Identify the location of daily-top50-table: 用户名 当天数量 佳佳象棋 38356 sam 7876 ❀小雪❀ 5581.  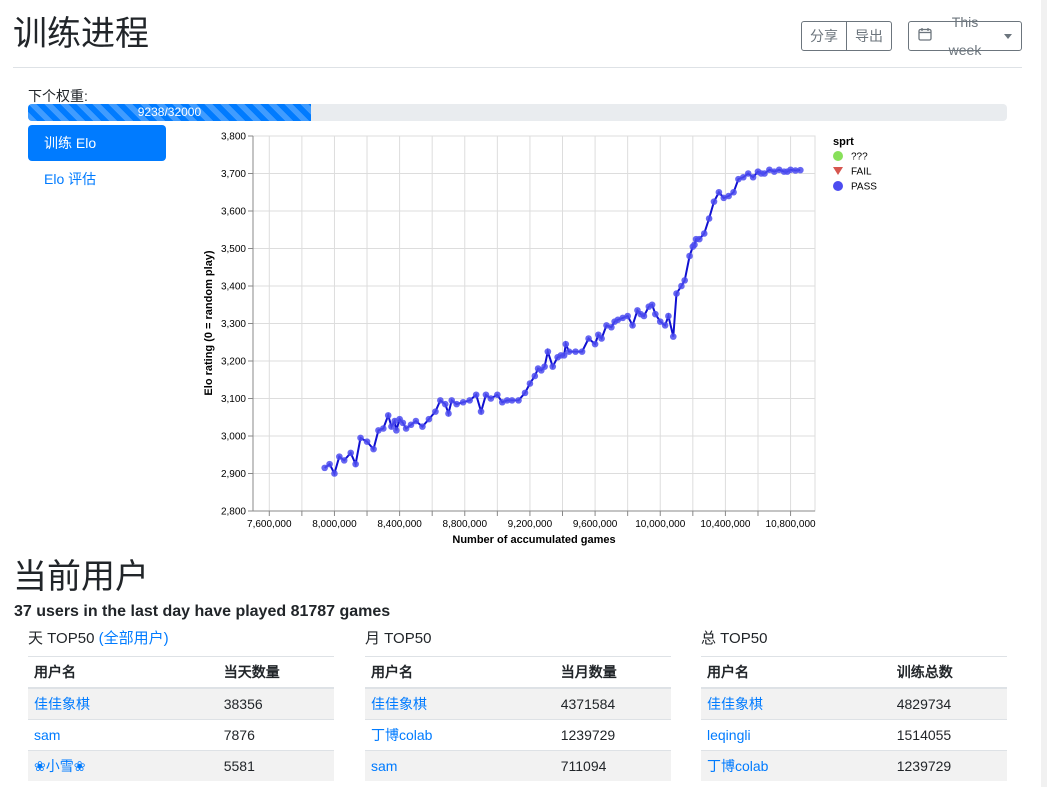
(181, 718).